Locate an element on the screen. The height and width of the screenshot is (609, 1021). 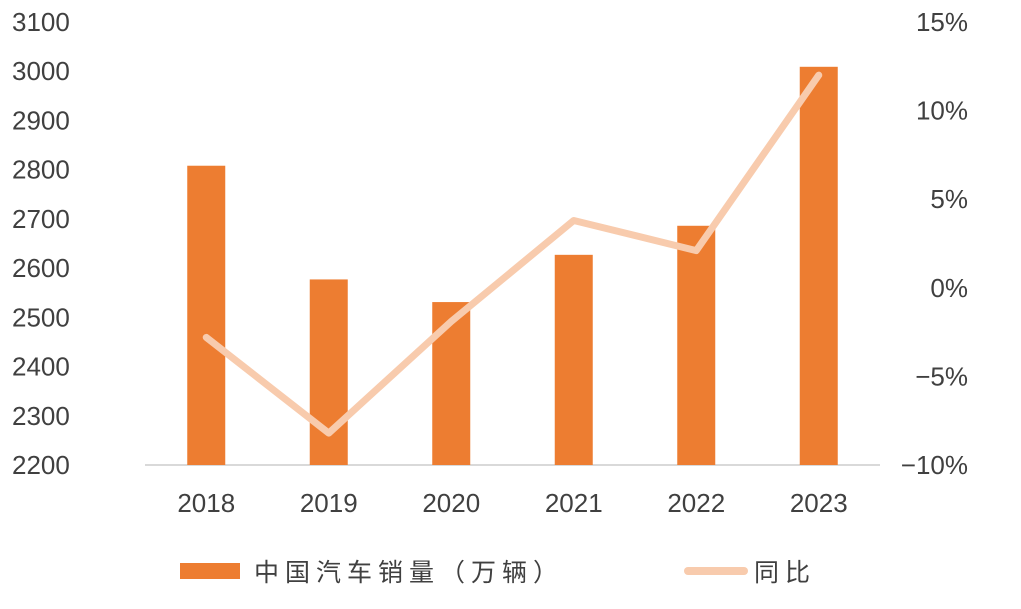
bar-2019 is located at coordinates (328, 372).